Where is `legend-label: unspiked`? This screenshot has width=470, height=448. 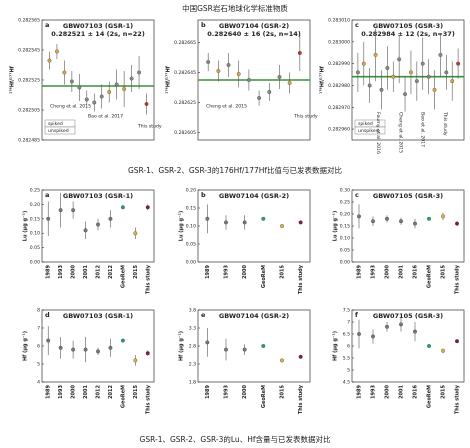
legend-label: unspiked is located at coordinates (58, 131).